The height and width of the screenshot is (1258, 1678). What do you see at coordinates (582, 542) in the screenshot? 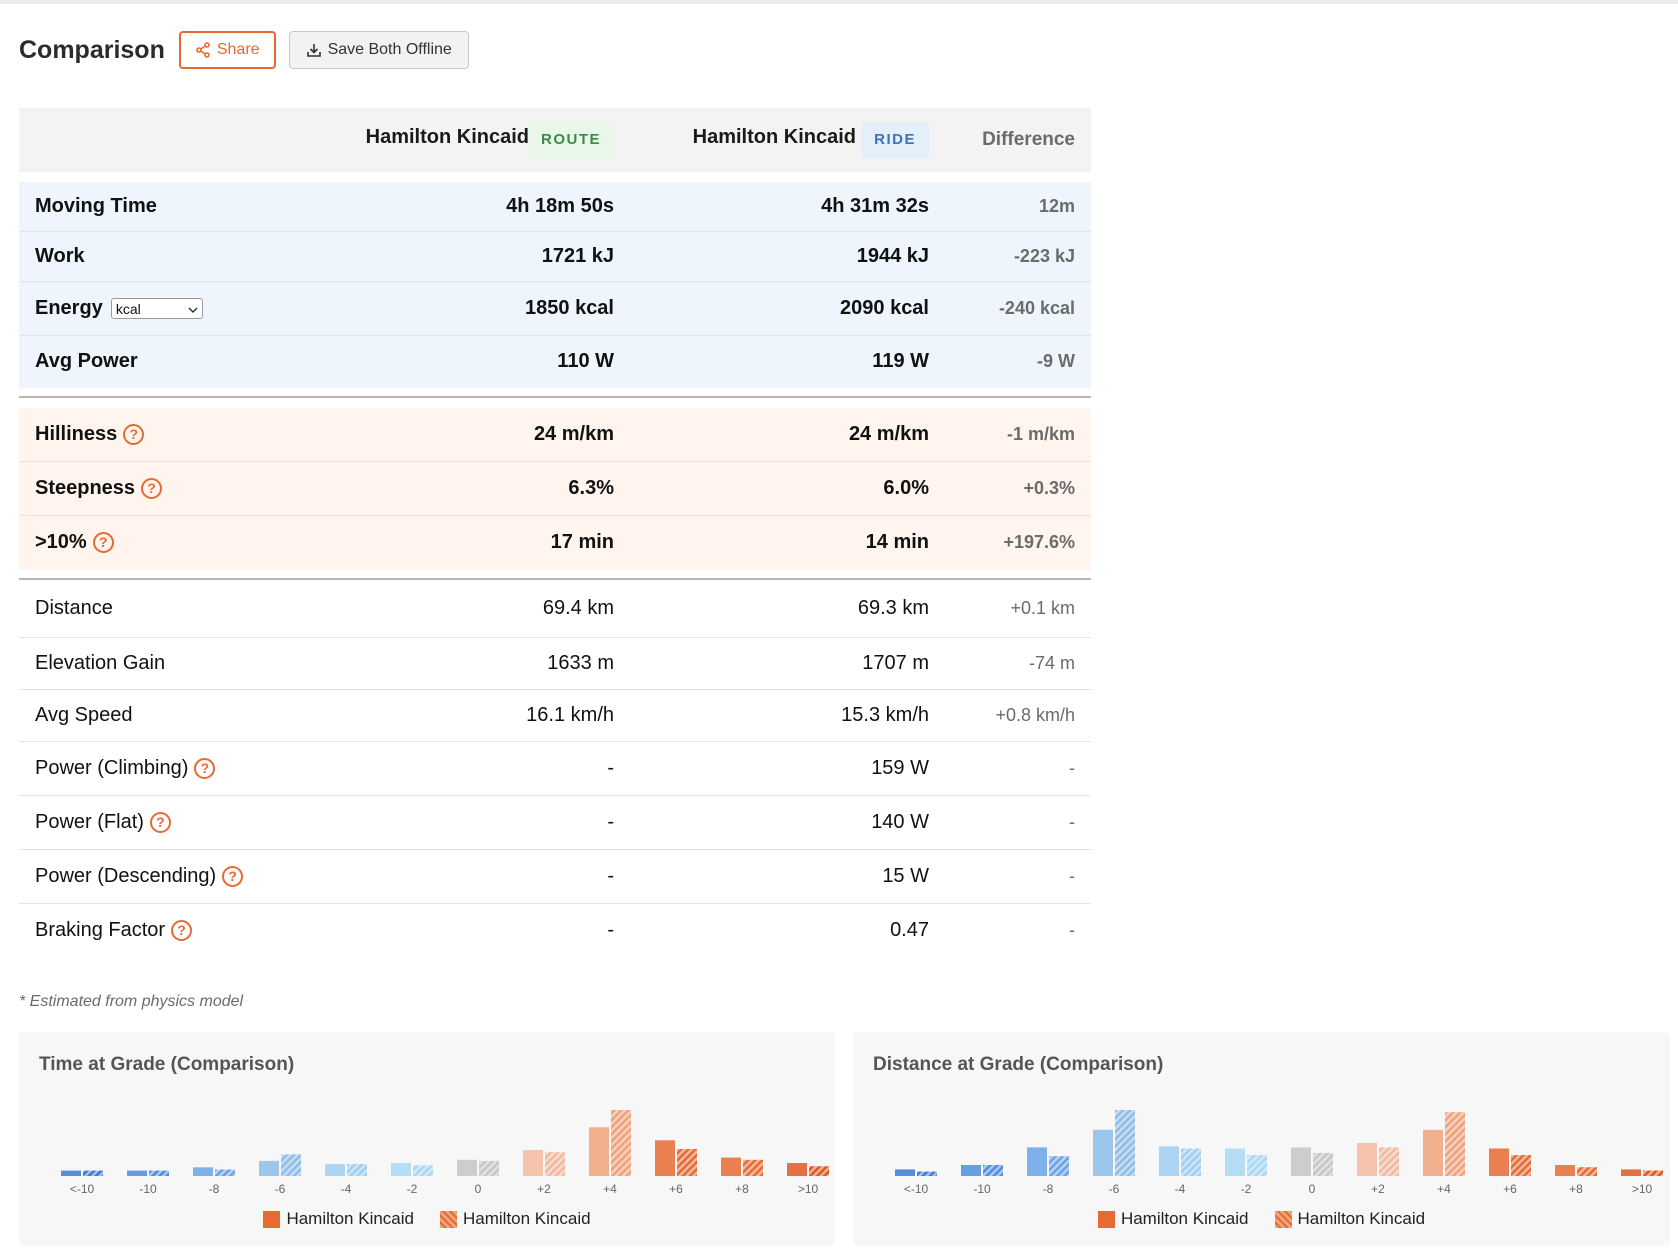
I see `route-value: 17 min` at bounding box center [582, 542].